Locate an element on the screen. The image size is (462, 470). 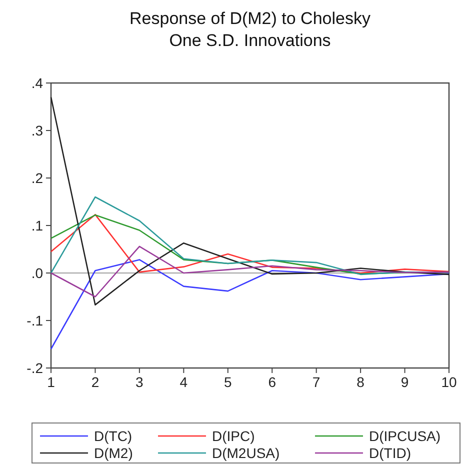
x-tick-label: 8 is located at coordinates (360, 382).